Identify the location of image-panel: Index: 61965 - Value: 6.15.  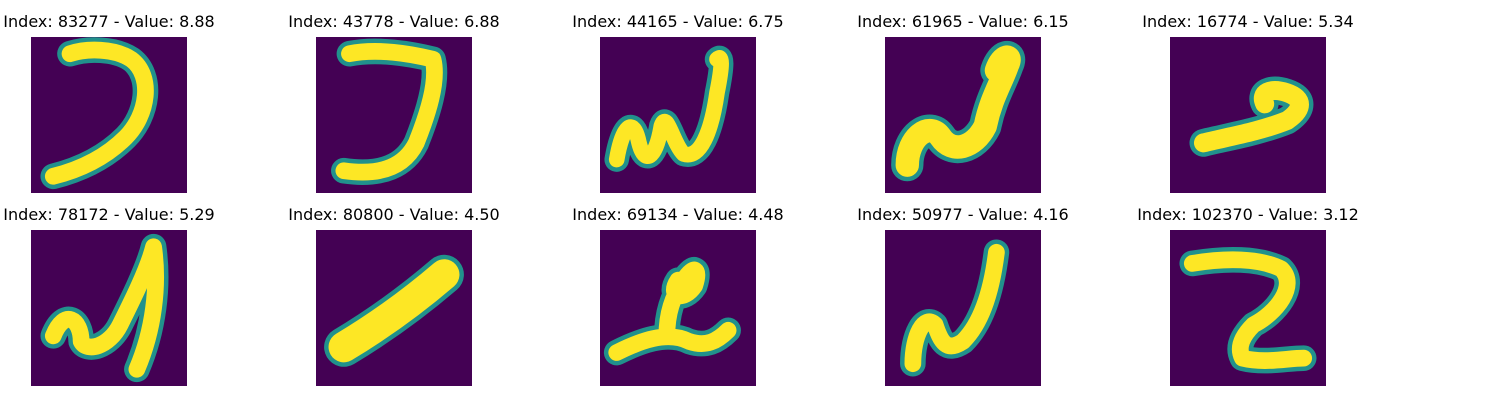
(963, 96).